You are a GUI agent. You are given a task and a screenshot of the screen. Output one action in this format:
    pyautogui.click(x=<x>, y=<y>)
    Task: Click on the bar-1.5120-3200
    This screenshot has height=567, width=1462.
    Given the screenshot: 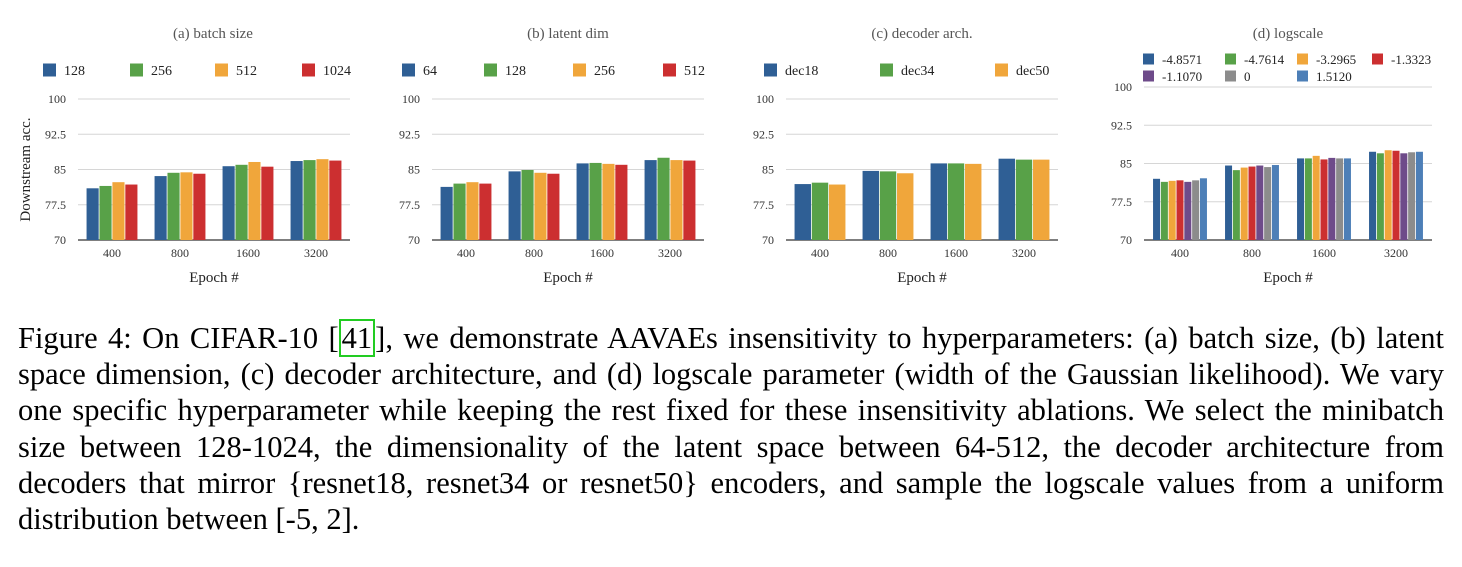 What is the action you would take?
    pyautogui.click(x=1419, y=195)
    